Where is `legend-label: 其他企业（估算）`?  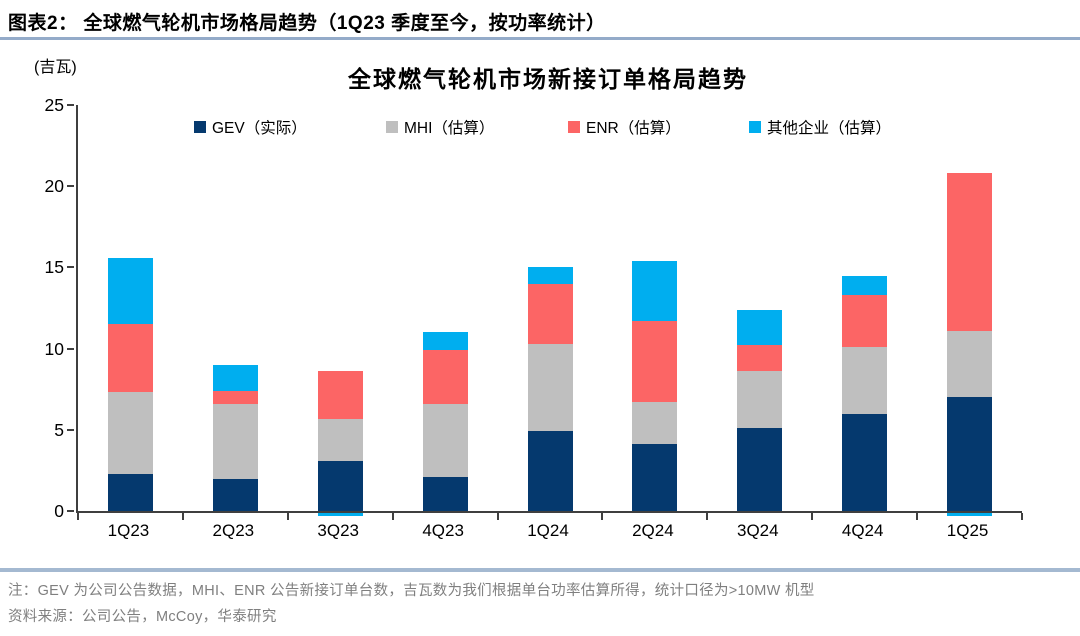
legend-label: 其他企业（估算） is located at coordinates (829, 128).